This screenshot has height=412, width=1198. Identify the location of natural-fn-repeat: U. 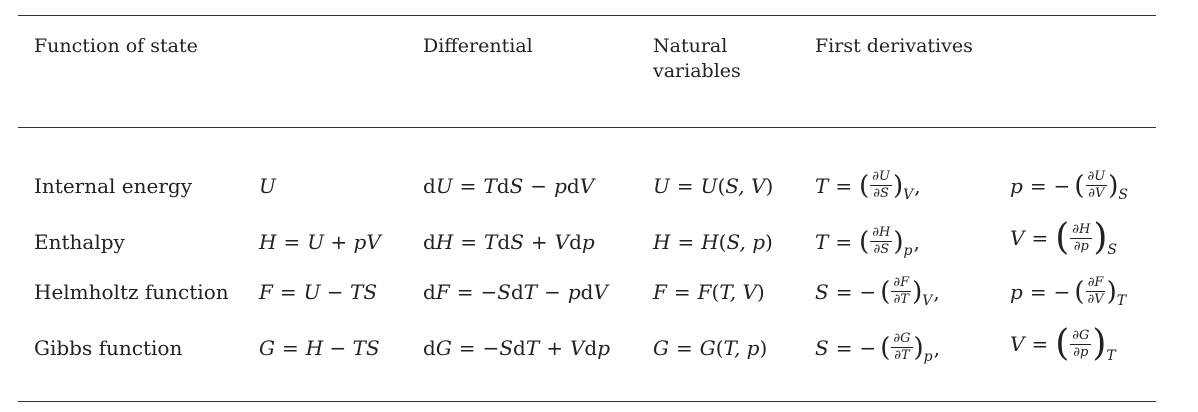
(709, 186).